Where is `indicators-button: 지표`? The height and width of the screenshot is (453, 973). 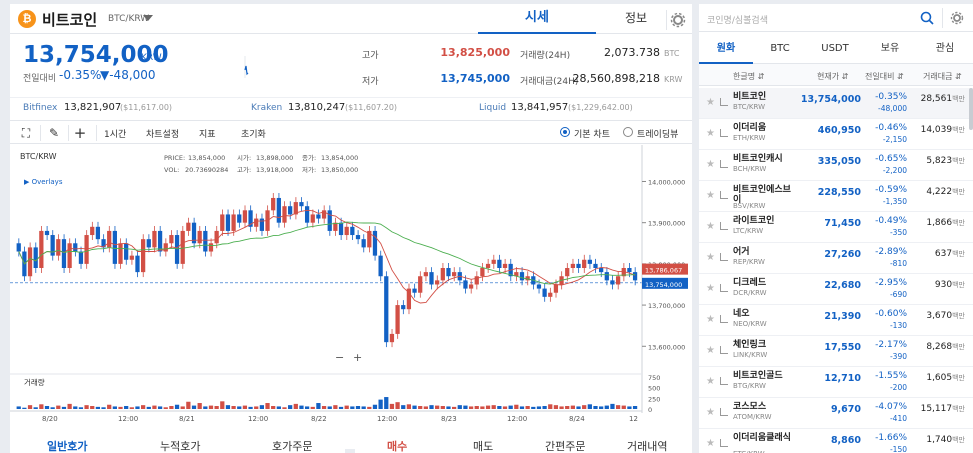 indicators-button: 지표 is located at coordinates (207, 135).